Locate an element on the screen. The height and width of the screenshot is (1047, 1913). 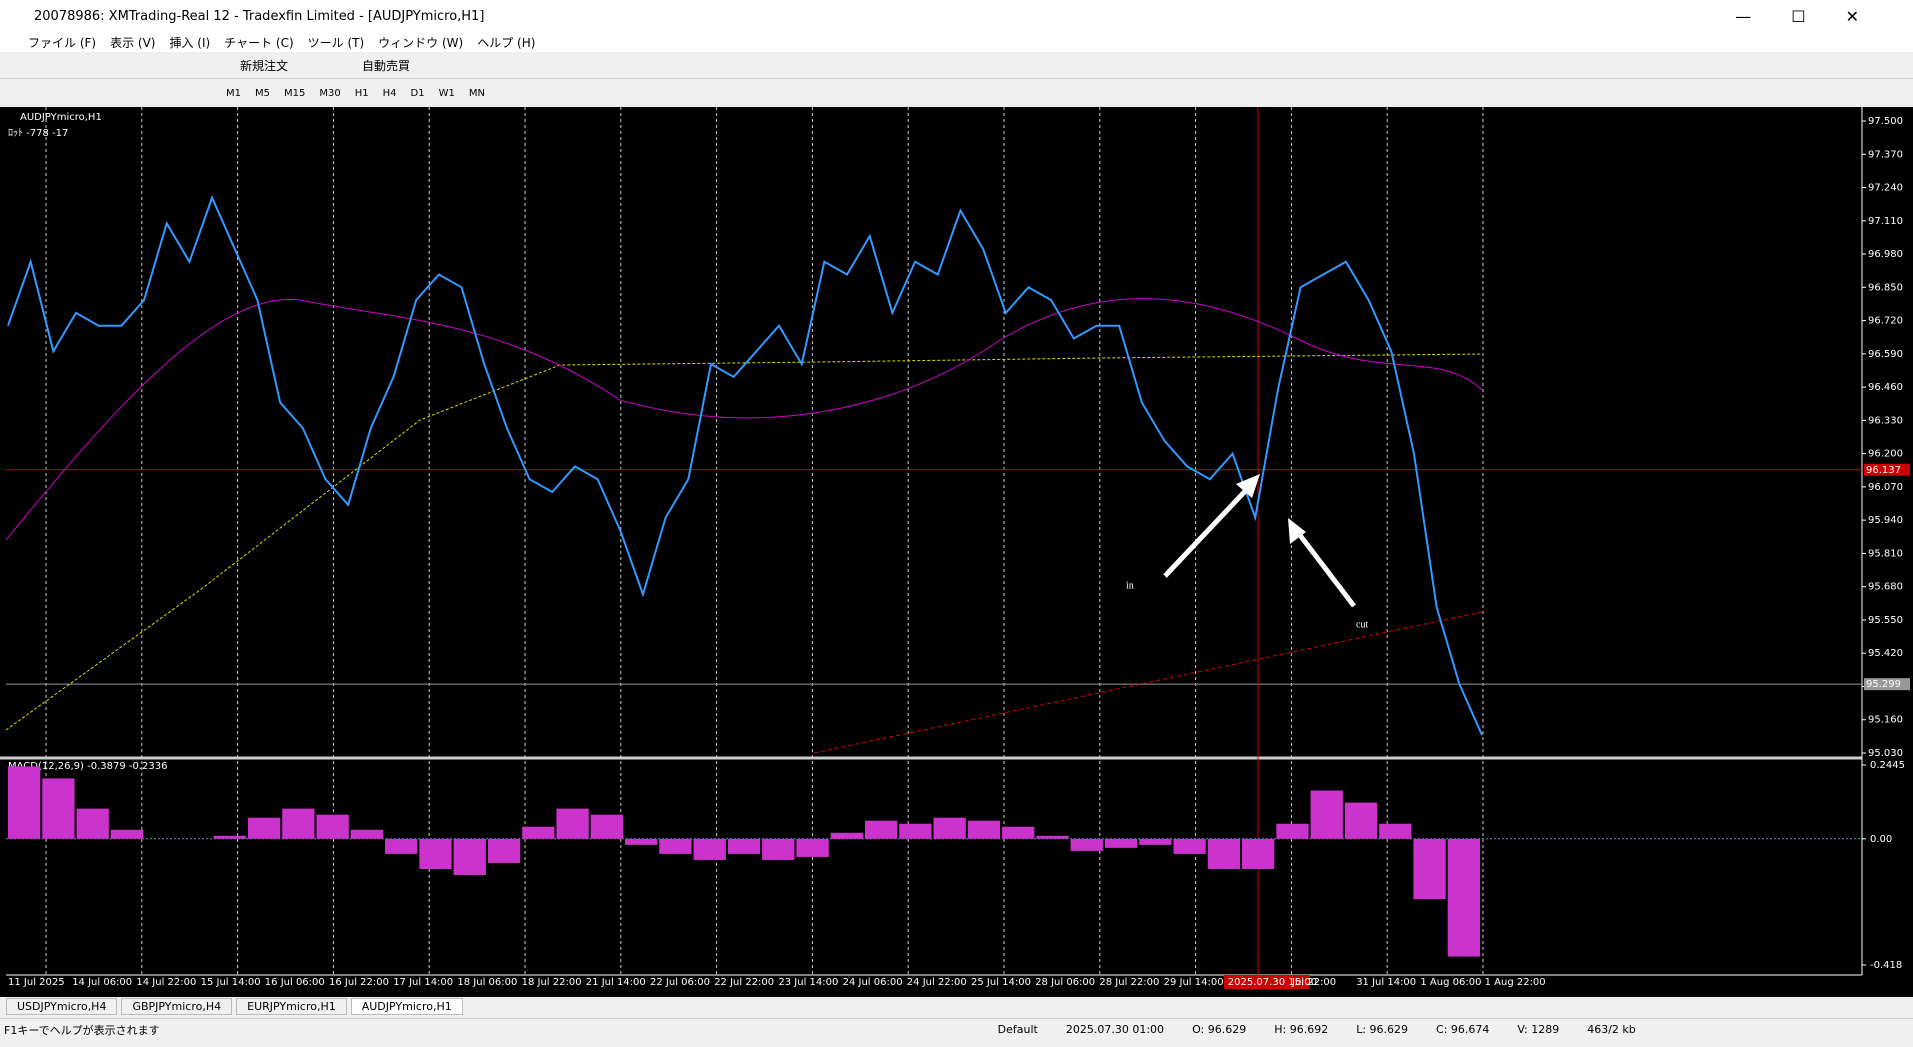
menu-item: ファイル (F) is located at coordinates (62, 42).